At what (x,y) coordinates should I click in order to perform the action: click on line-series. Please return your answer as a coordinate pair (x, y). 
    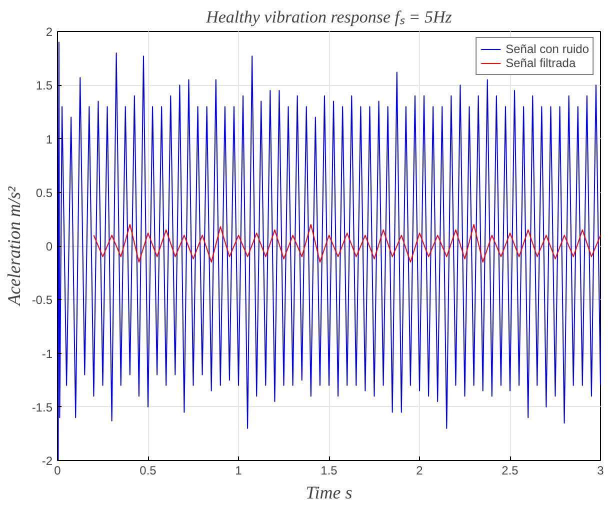
    Looking at the image, I should click on (346, 243).